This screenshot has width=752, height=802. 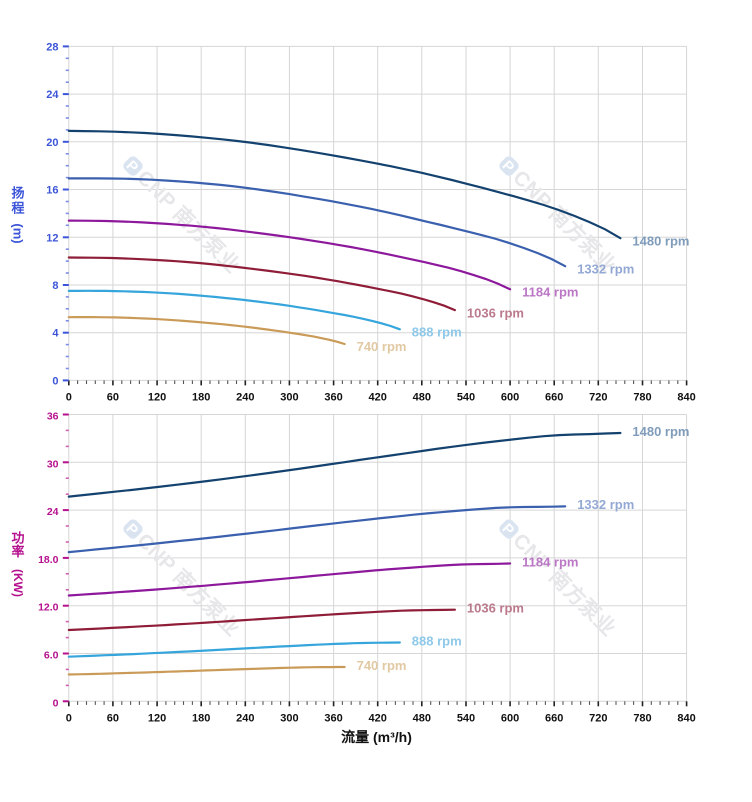 What do you see at coordinates (51, 656) in the screenshot?
I see `svg-text: 6.0` at bounding box center [51, 656].